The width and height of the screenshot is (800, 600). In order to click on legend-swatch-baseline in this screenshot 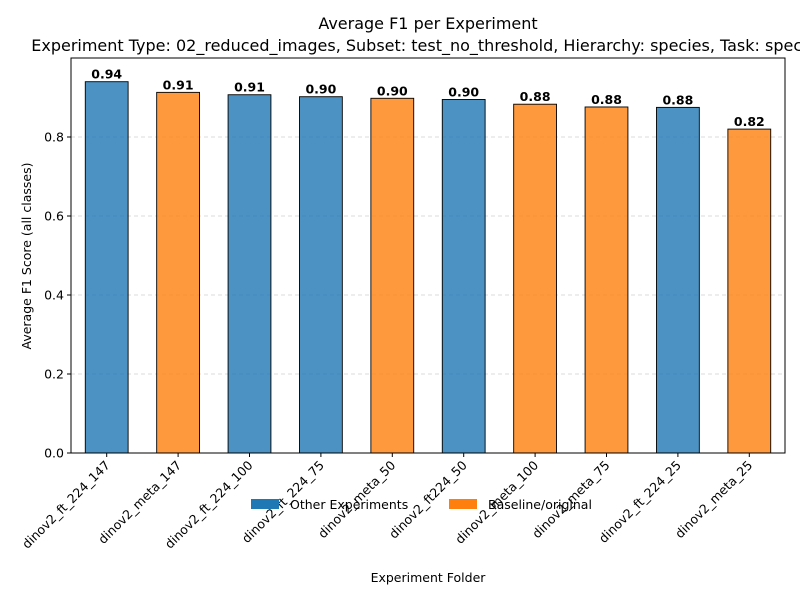, I will do `click(463, 504)`.